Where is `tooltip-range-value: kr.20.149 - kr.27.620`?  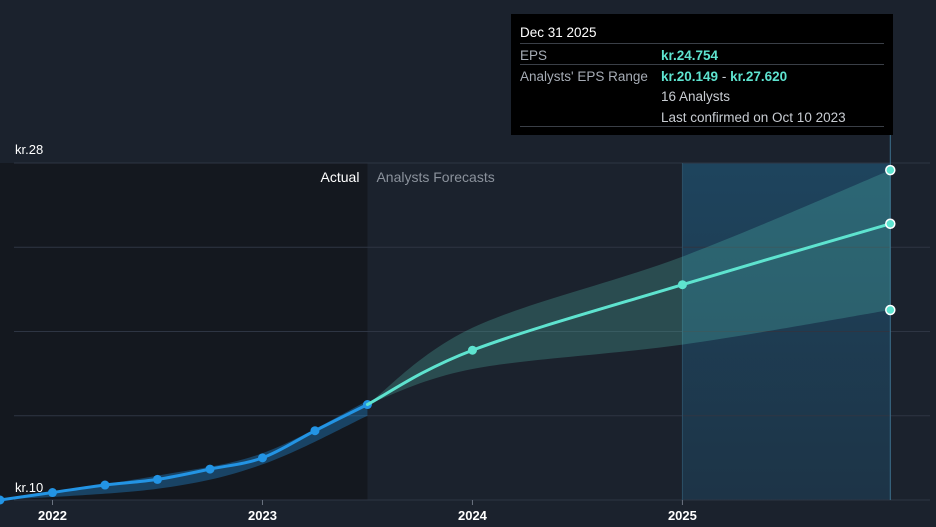
tooltip-range-value: kr.20.149 - kr.27.620 is located at coordinates (724, 76).